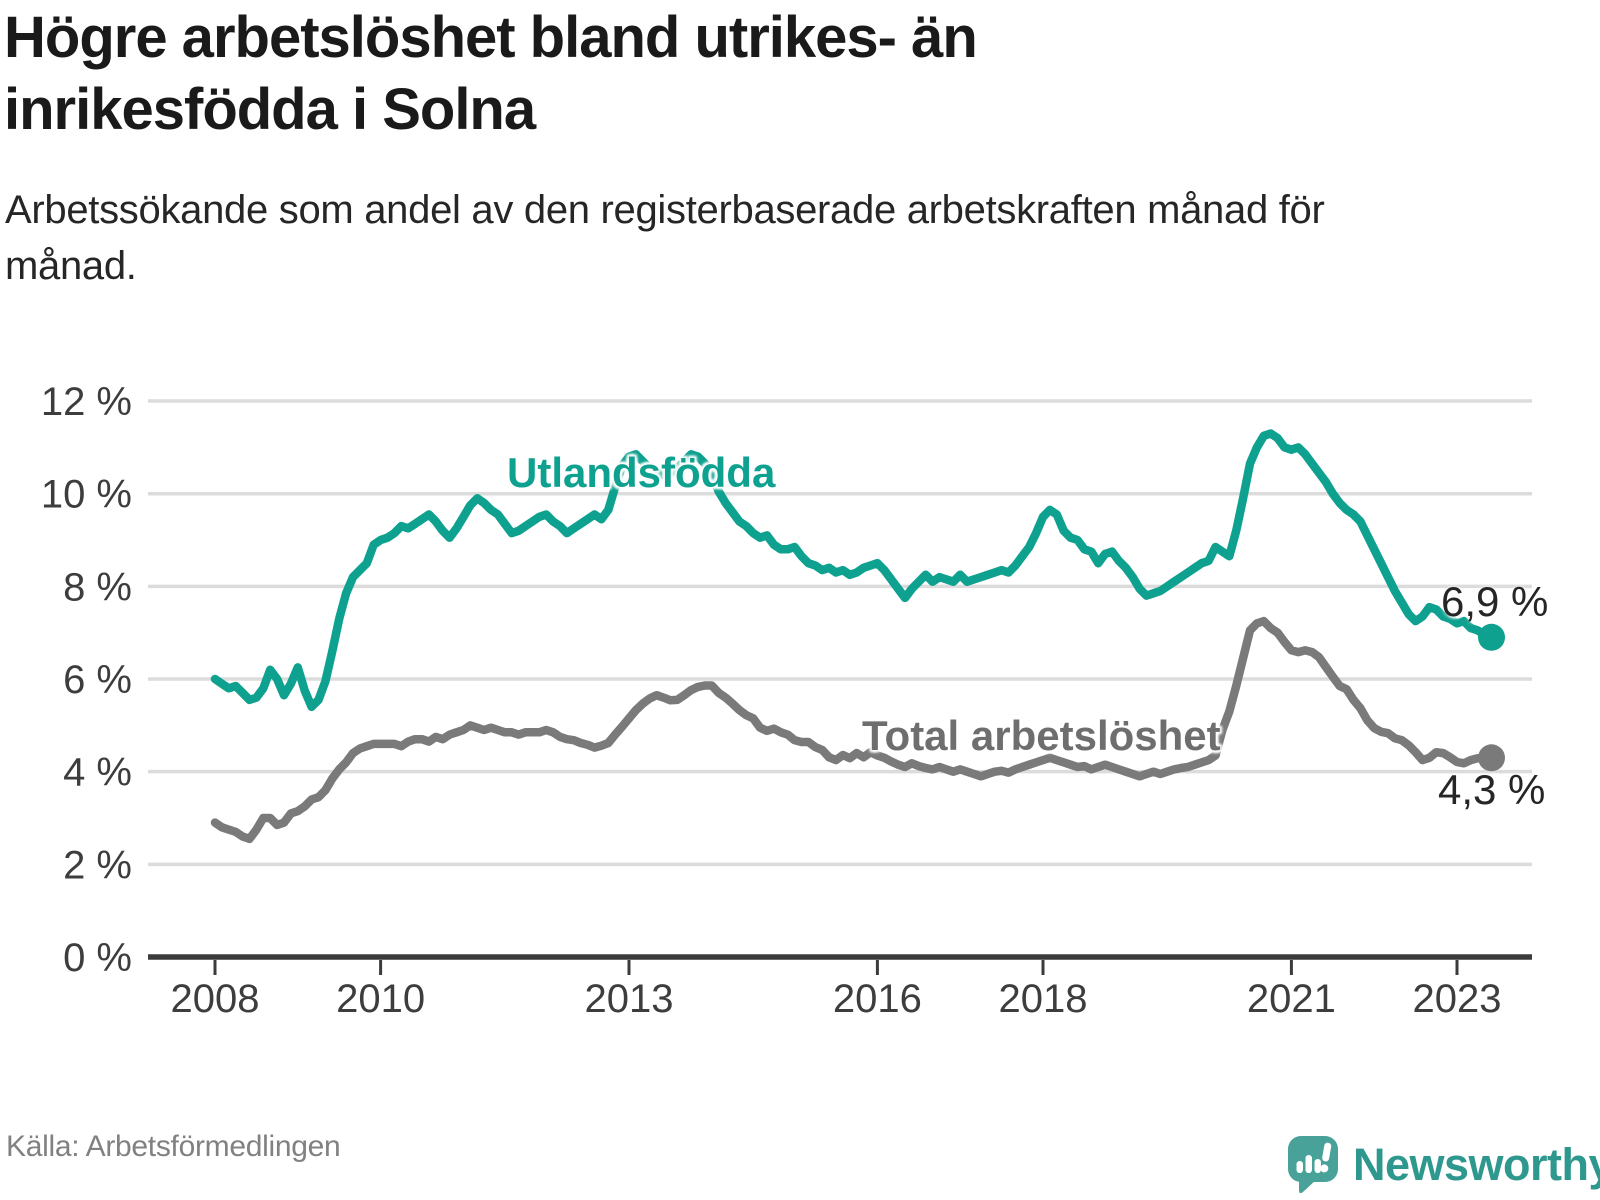  I want to click on end-dot-utlandsfodda, so click(1491, 637).